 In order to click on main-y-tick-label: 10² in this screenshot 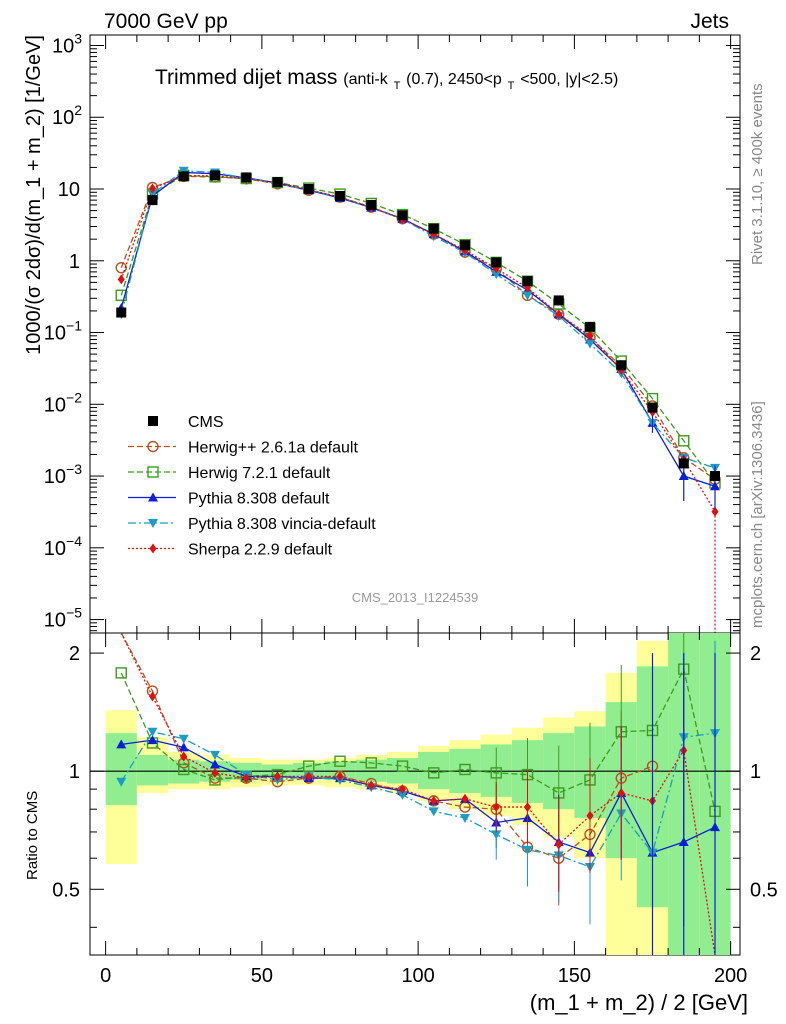, I will do `click(67, 115)`.